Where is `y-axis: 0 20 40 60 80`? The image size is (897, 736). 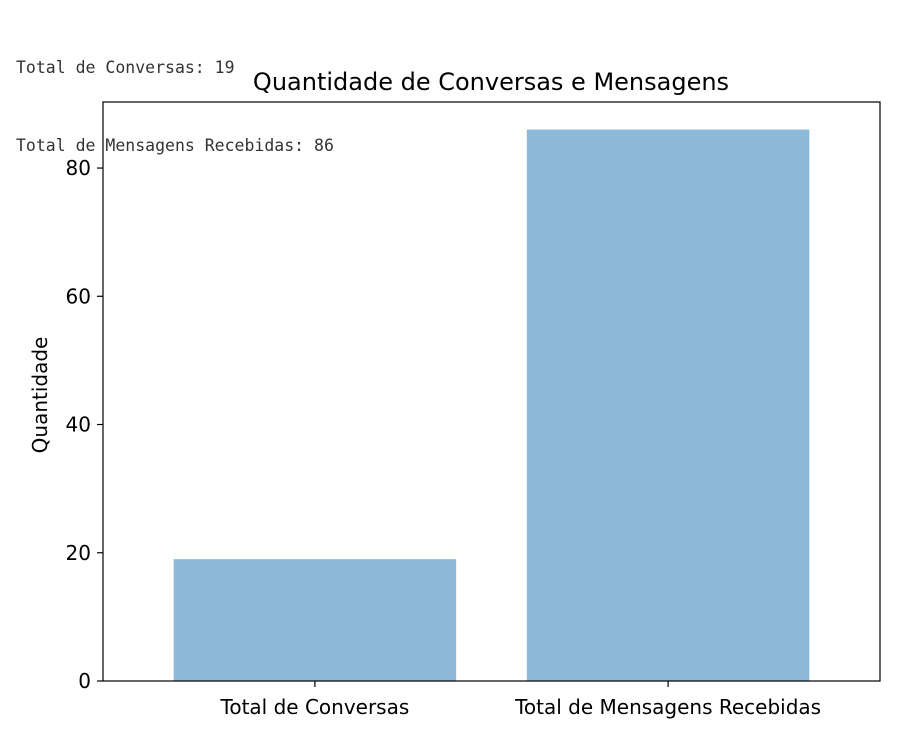
y-axis: 0 20 40 60 80 is located at coordinates (84, 424).